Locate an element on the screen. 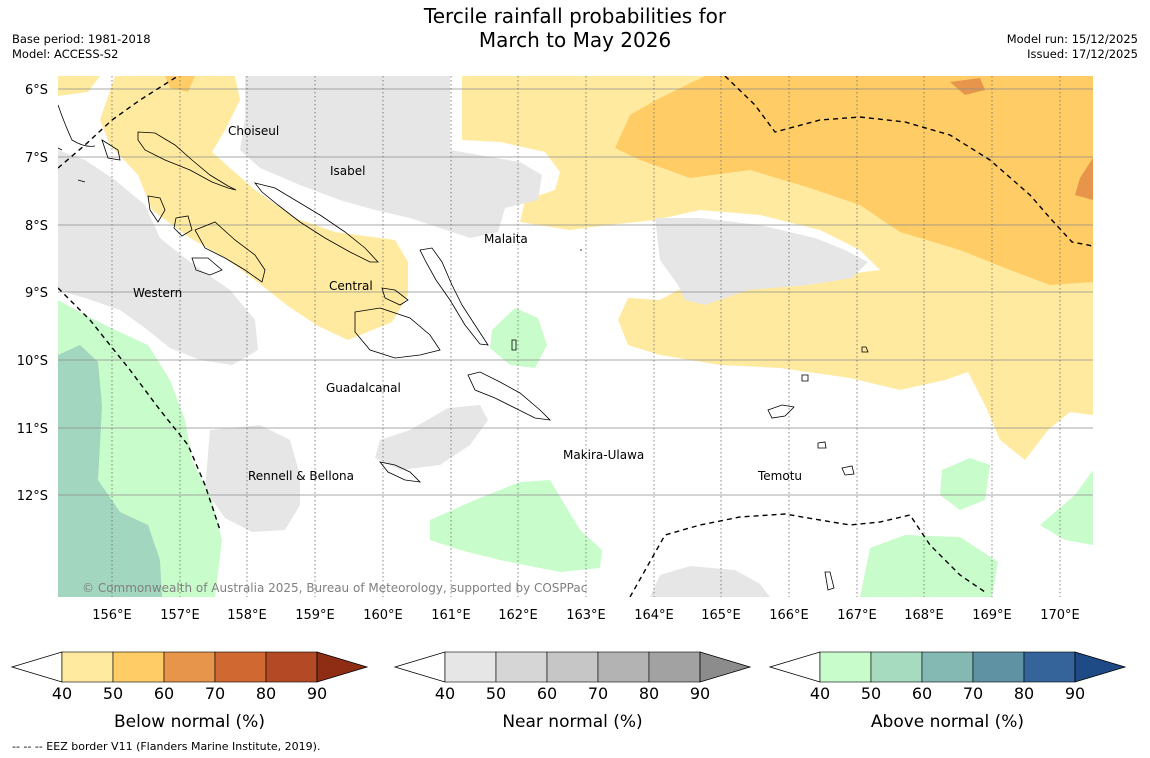  label-malaita: Malaita is located at coordinates (506, 239).